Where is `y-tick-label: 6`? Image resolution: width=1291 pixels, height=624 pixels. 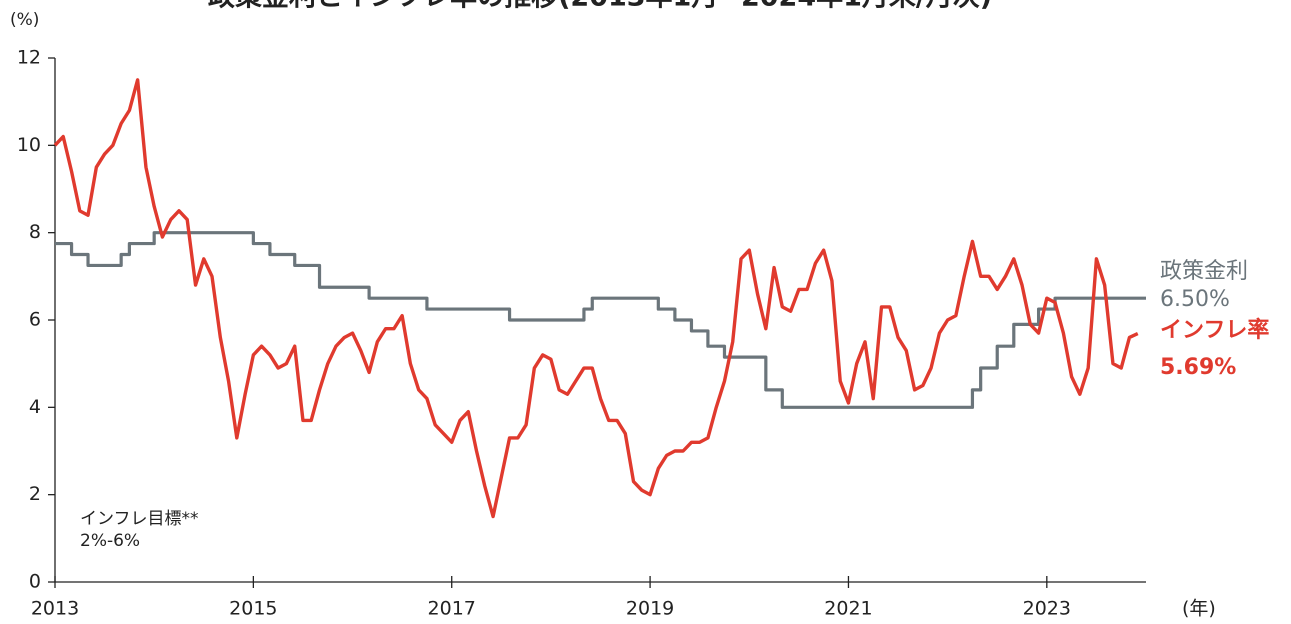
y-tick-label: 6 is located at coordinates (35, 320).